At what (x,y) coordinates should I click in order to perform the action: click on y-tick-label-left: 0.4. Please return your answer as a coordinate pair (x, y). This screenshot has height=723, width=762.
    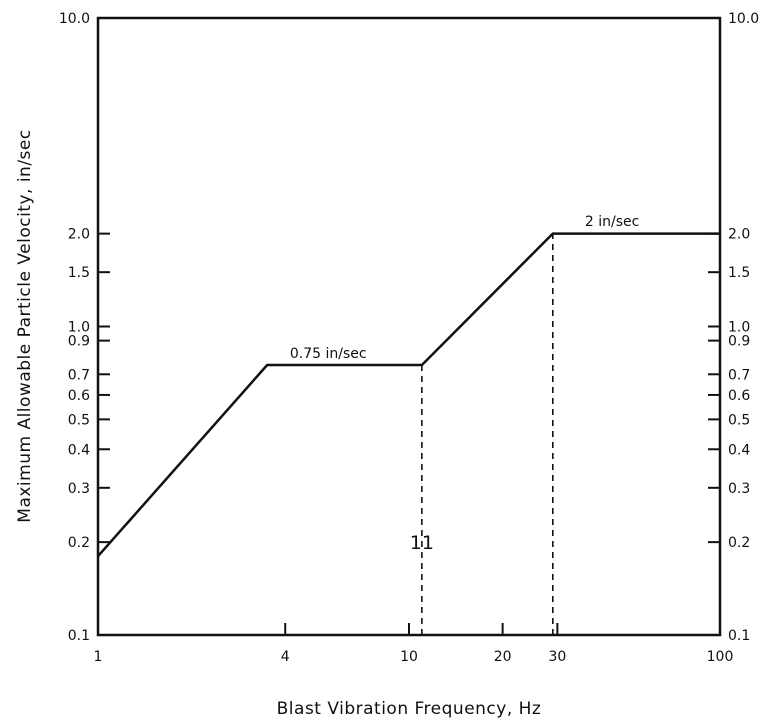
    Looking at the image, I should click on (79, 450).